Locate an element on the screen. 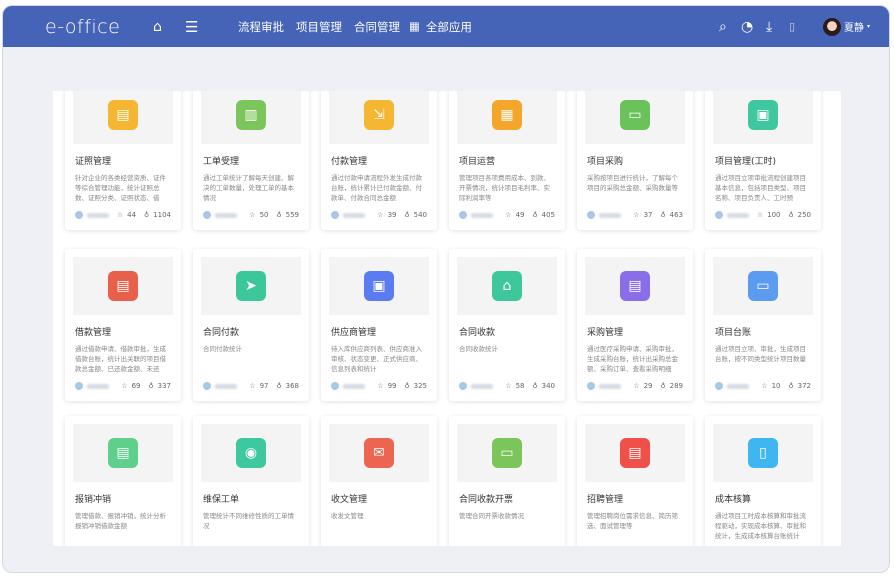 The image size is (894, 576). card-thumbnail: ▦ is located at coordinates (507, 117).